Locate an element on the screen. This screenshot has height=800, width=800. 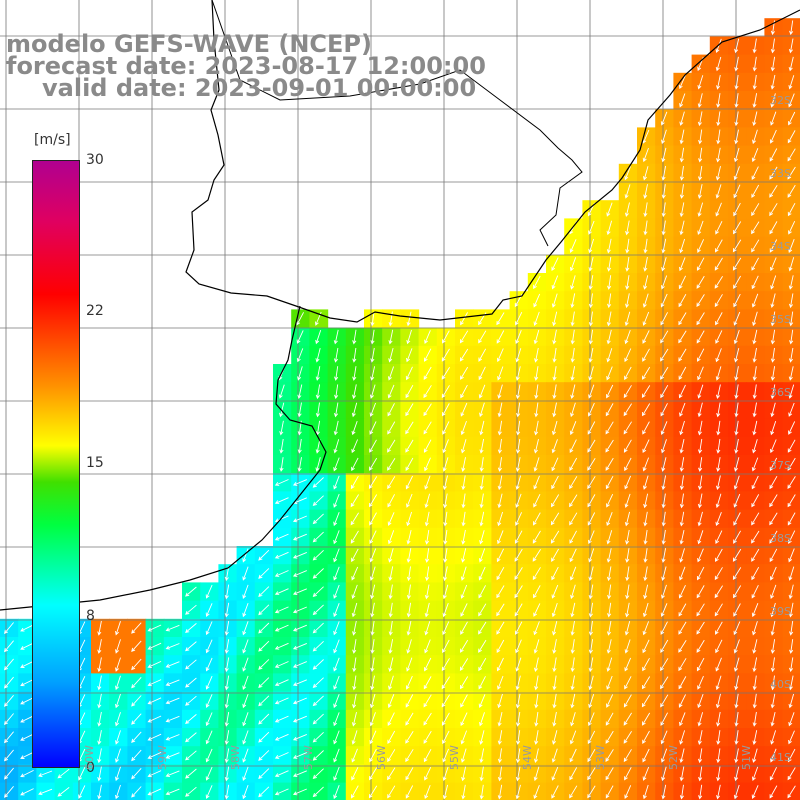
longitude-label: 59W is located at coordinates (162, 757).